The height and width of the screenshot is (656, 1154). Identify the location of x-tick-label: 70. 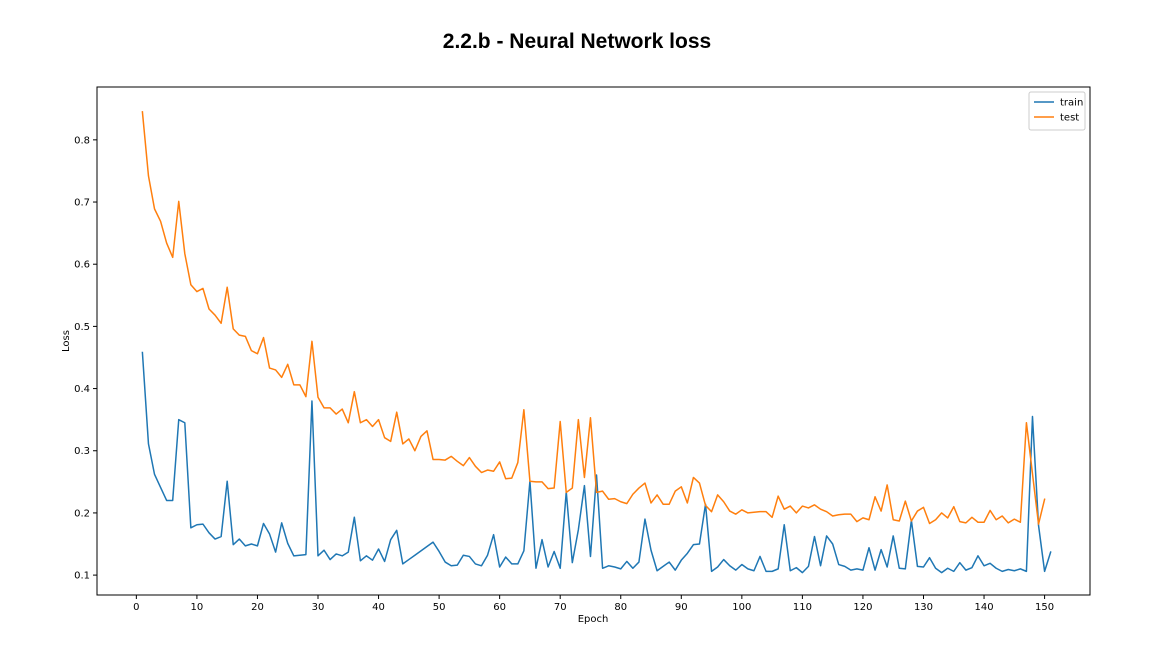
(560, 607).